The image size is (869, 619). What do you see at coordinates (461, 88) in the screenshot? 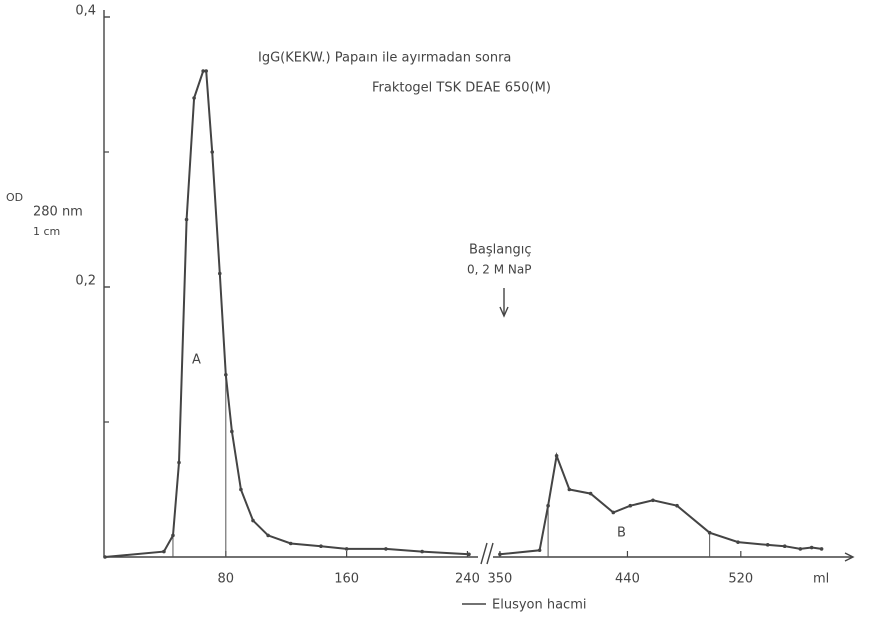
I see `chart-subtitle: Fraktogel TSK DEAE 650(M)` at bounding box center [461, 88].